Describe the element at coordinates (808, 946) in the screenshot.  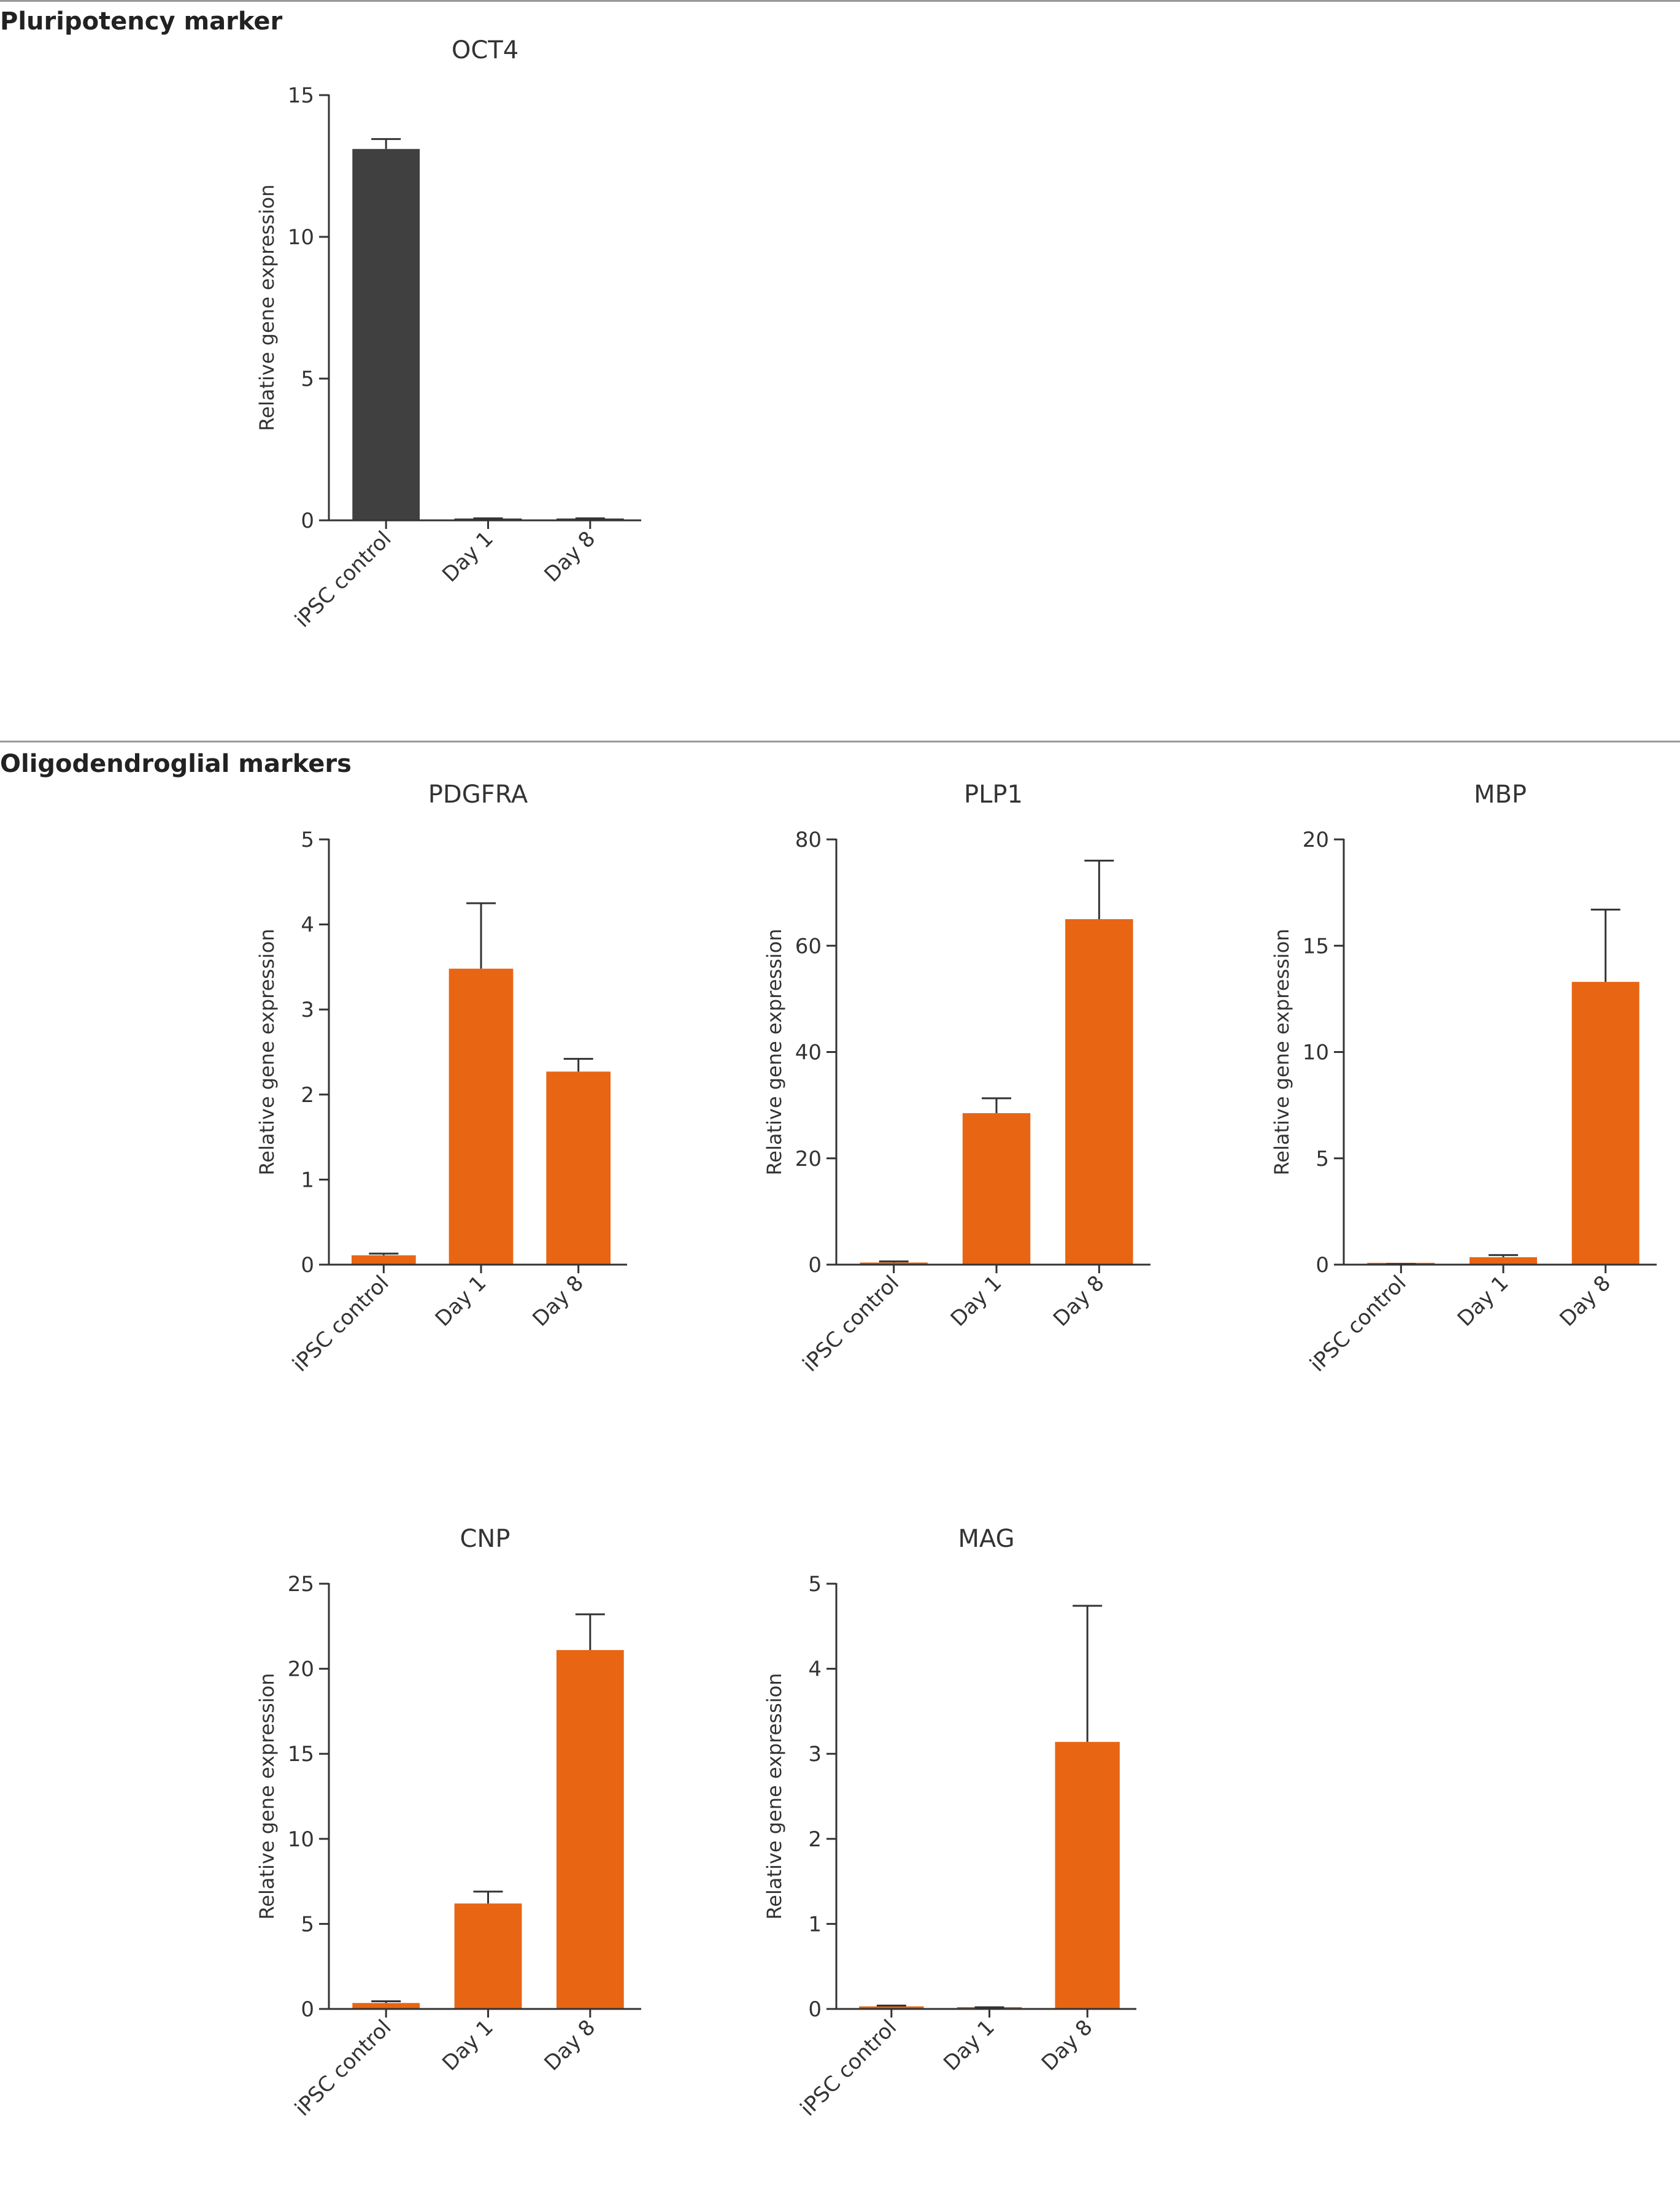
I see `y-tick-label: 60` at that location.